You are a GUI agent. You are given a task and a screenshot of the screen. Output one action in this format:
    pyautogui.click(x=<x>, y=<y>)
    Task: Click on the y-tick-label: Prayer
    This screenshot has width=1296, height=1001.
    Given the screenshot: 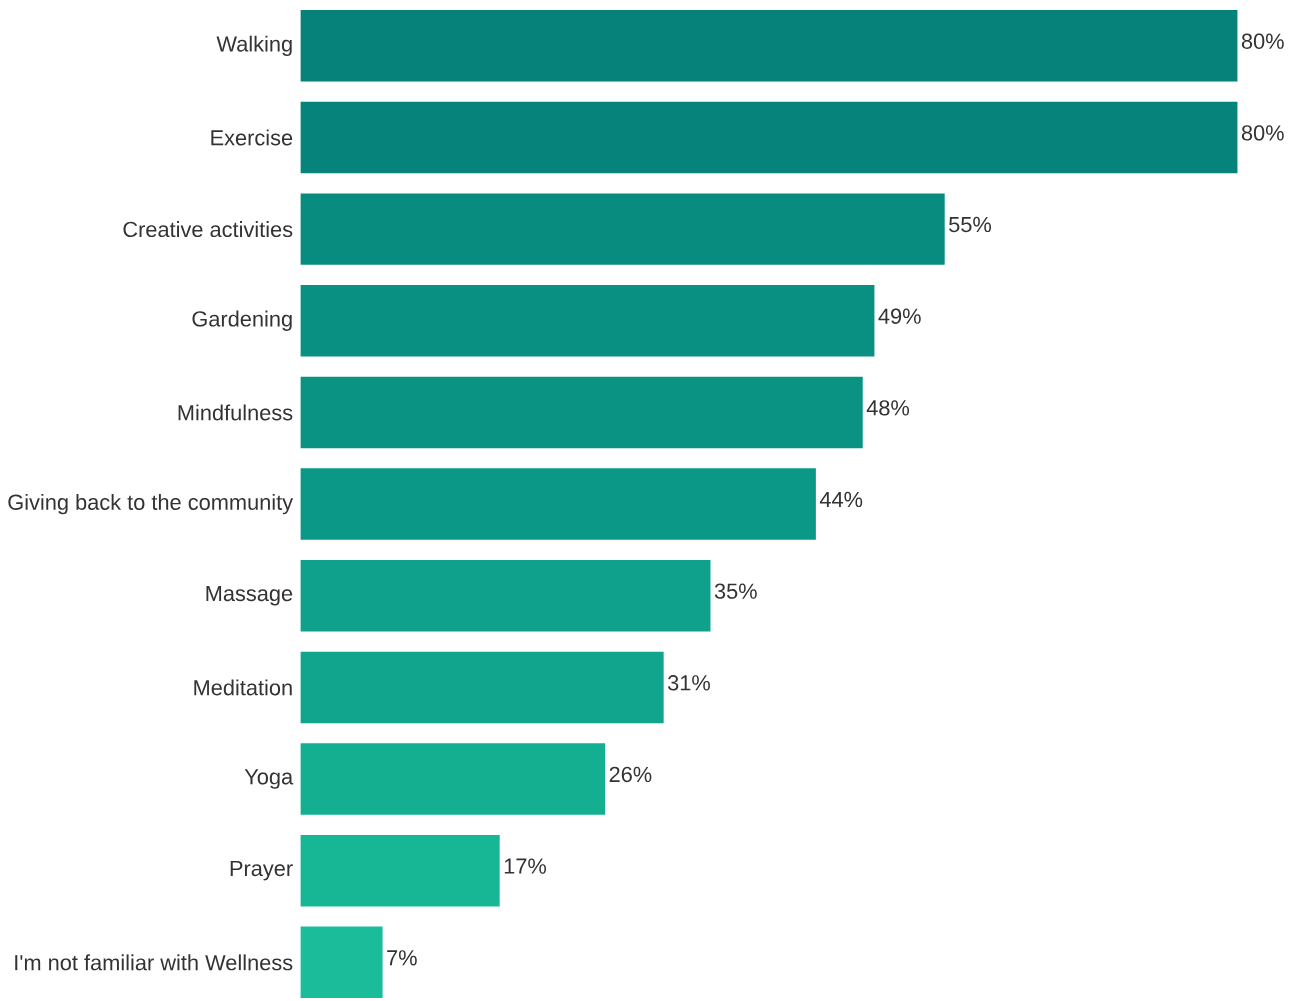 What is the action you would take?
    pyautogui.click(x=261, y=871)
    